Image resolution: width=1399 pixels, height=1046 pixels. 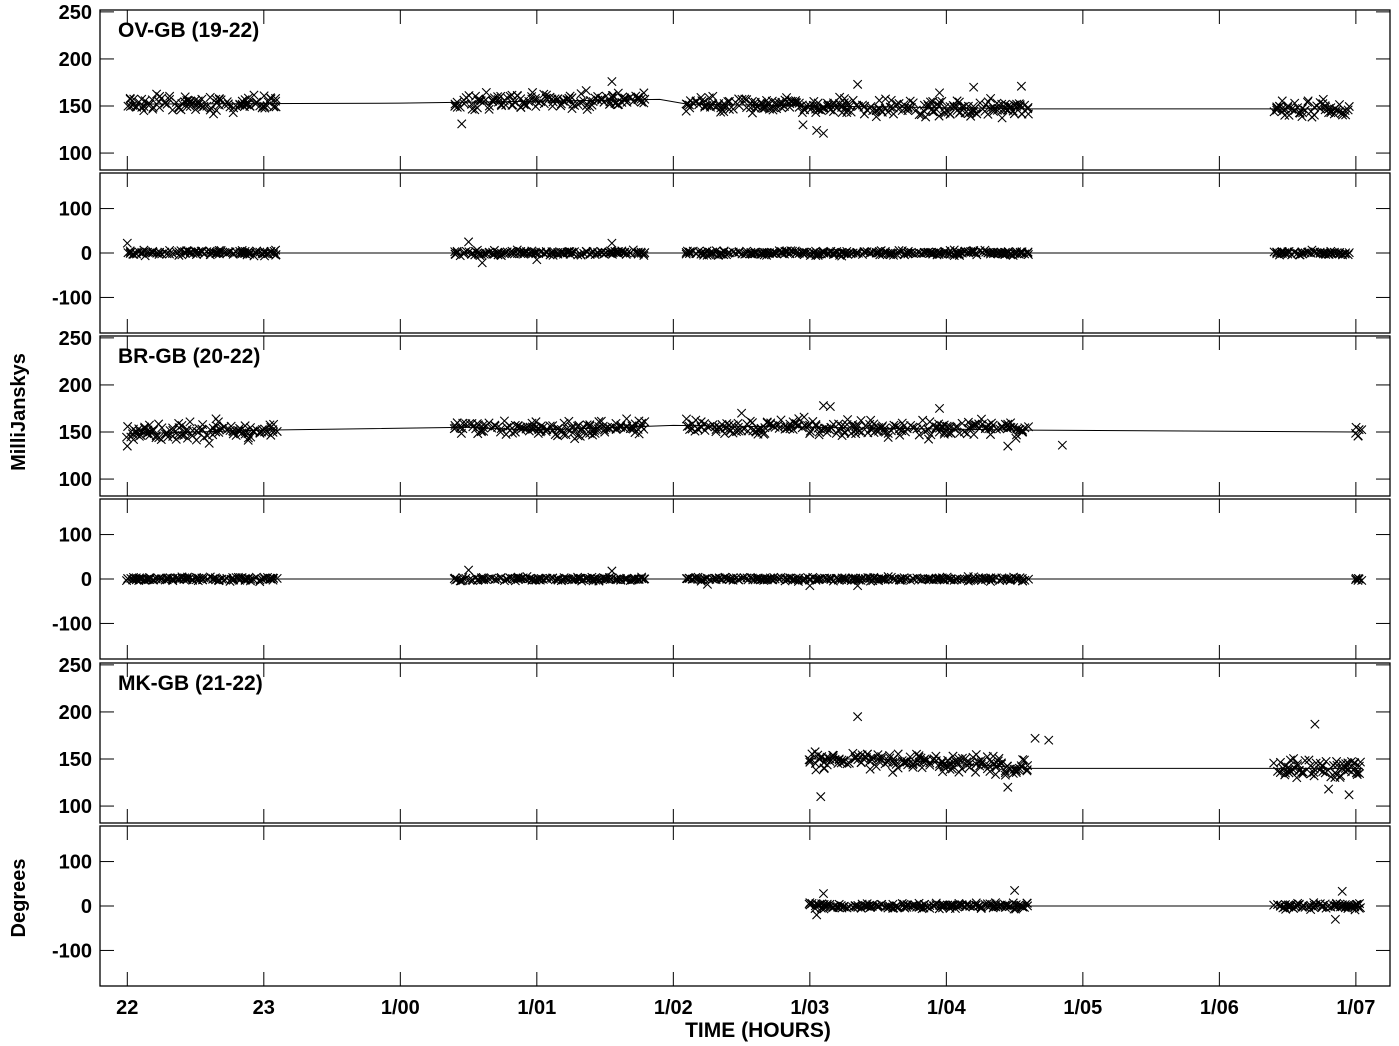 What do you see at coordinates (264, 1008) in the screenshot?
I see `x-tick-label: 23` at bounding box center [264, 1008].